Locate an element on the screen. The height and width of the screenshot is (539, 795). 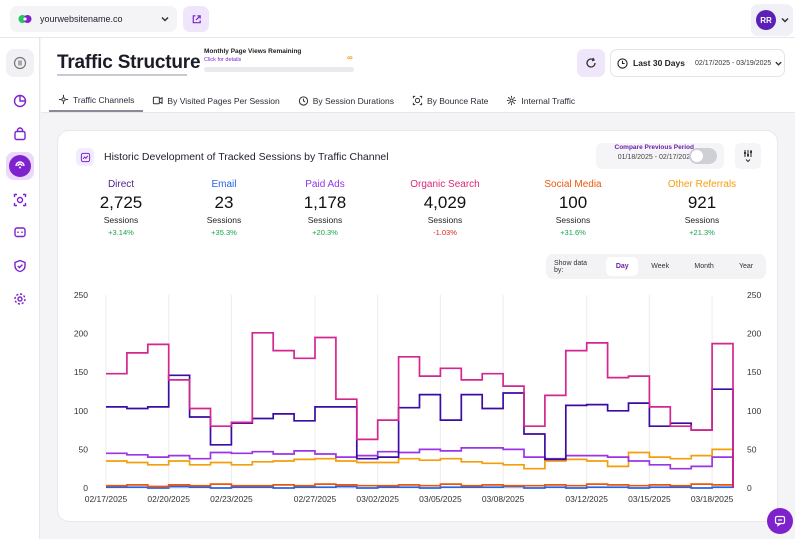
chat-icon is located at coordinates (20, 232).